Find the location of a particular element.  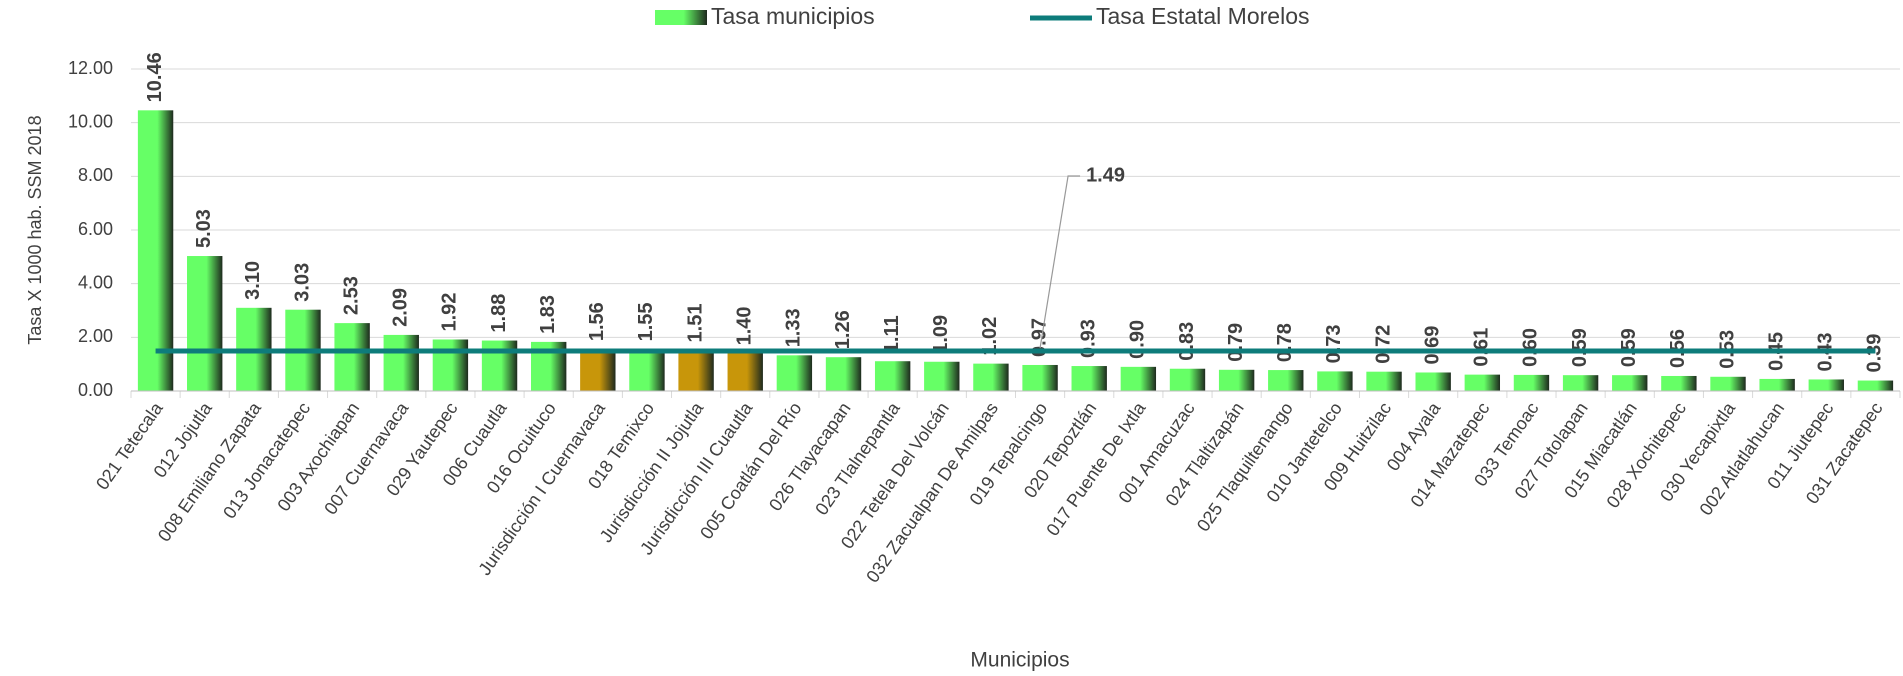

value-label: 1.02 is located at coordinates (990, 336).